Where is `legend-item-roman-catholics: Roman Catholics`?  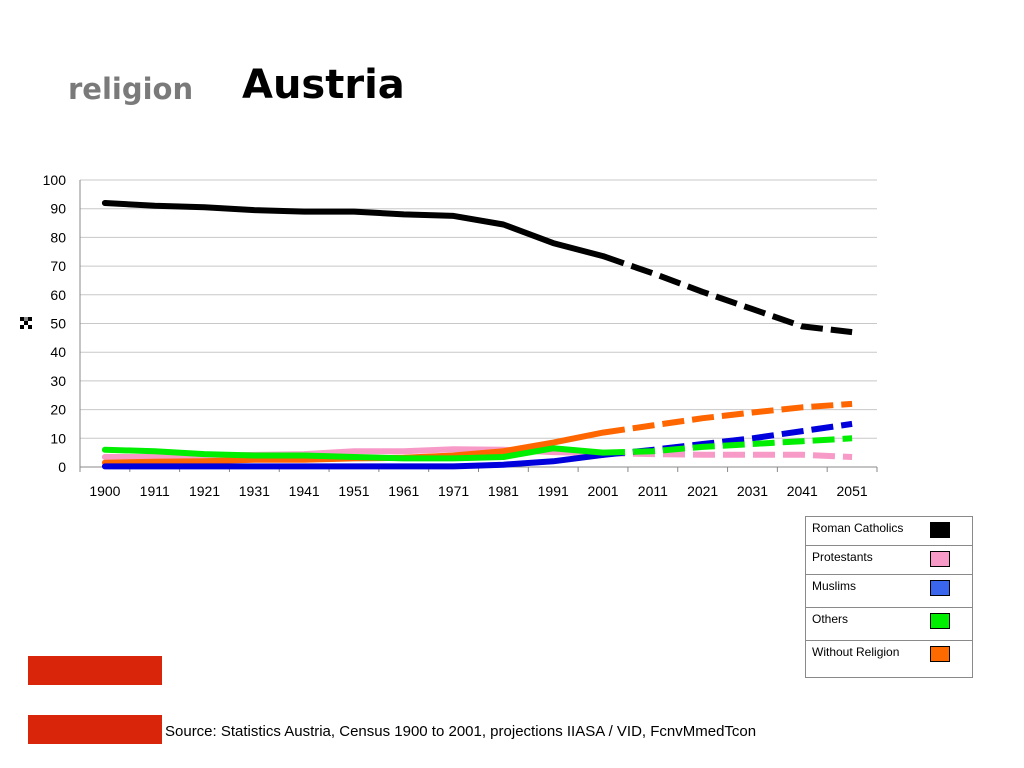 legend-item-roman-catholics: Roman Catholics is located at coordinates (889, 531).